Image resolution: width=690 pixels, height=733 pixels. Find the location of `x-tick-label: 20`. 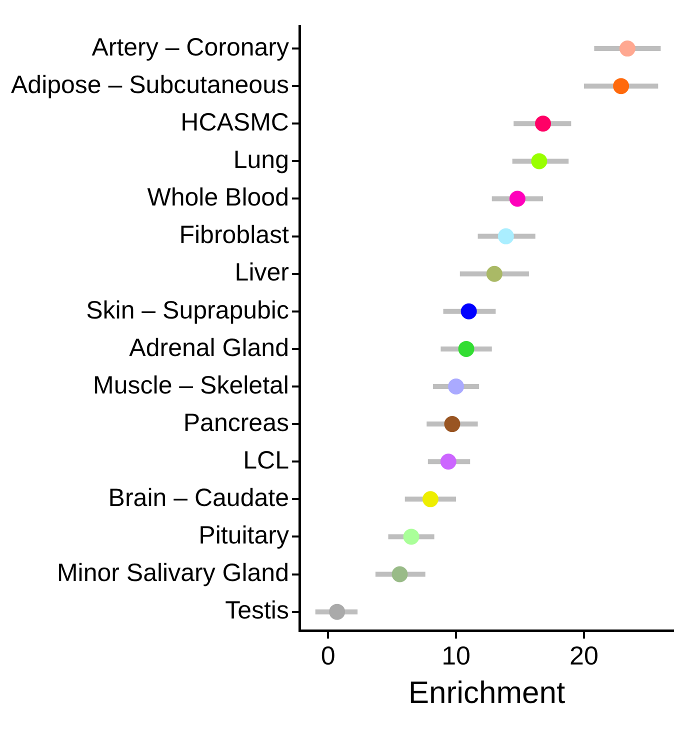

x-tick-label: 20 is located at coordinates (584, 655).